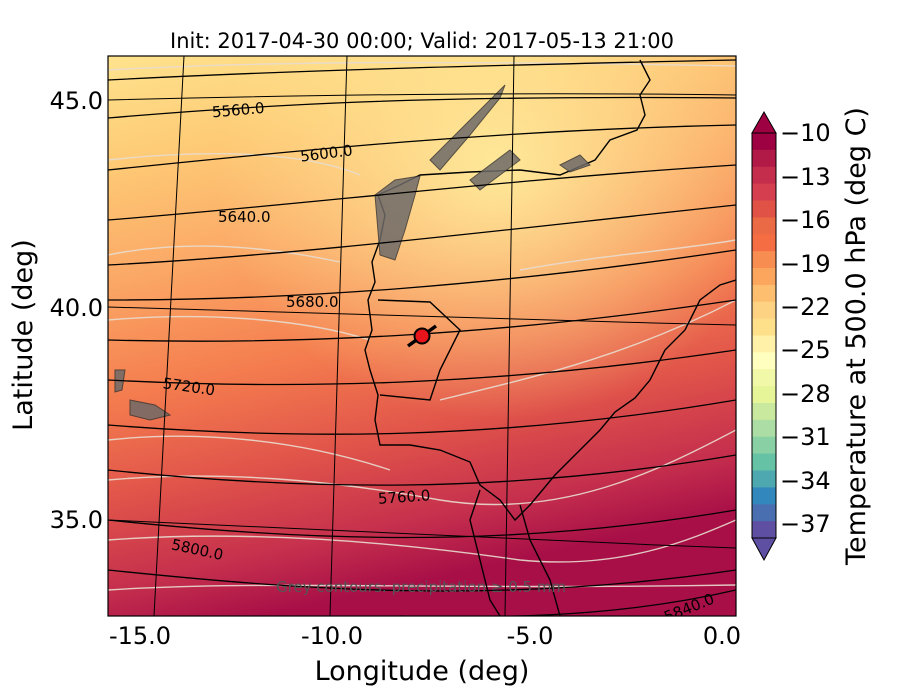 The height and width of the screenshot is (700, 900). Describe the element at coordinates (530, 636) in the screenshot. I see `x-tick-label: -5.0` at that location.